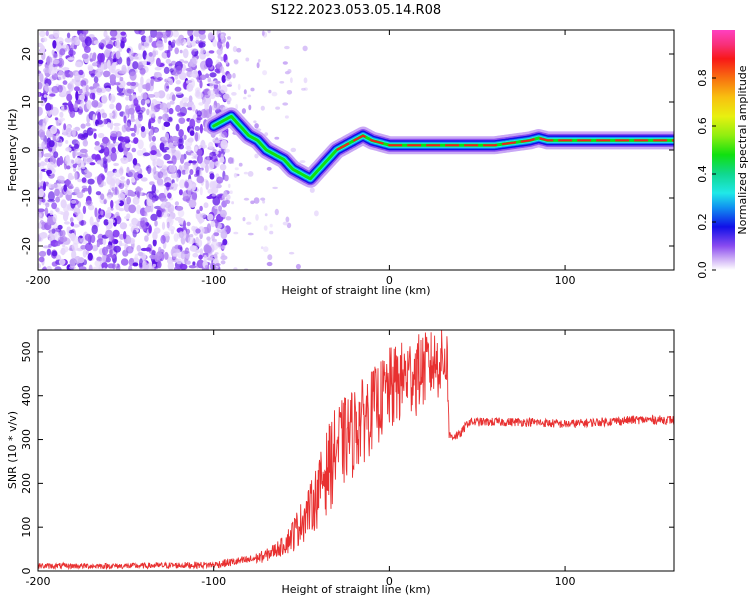 The image size is (750, 600). Describe the element at coordinates (355, 290) in the screenshot. I see `spectrogram-xlabel: Height of straight line (km)` at that location.